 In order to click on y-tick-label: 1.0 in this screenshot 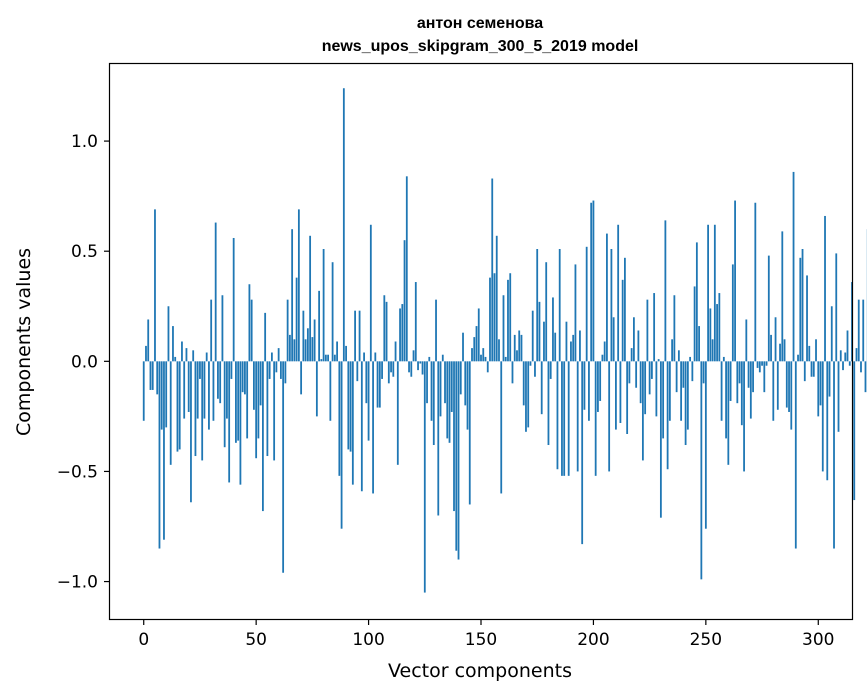, I will do `click(84, 142)`.